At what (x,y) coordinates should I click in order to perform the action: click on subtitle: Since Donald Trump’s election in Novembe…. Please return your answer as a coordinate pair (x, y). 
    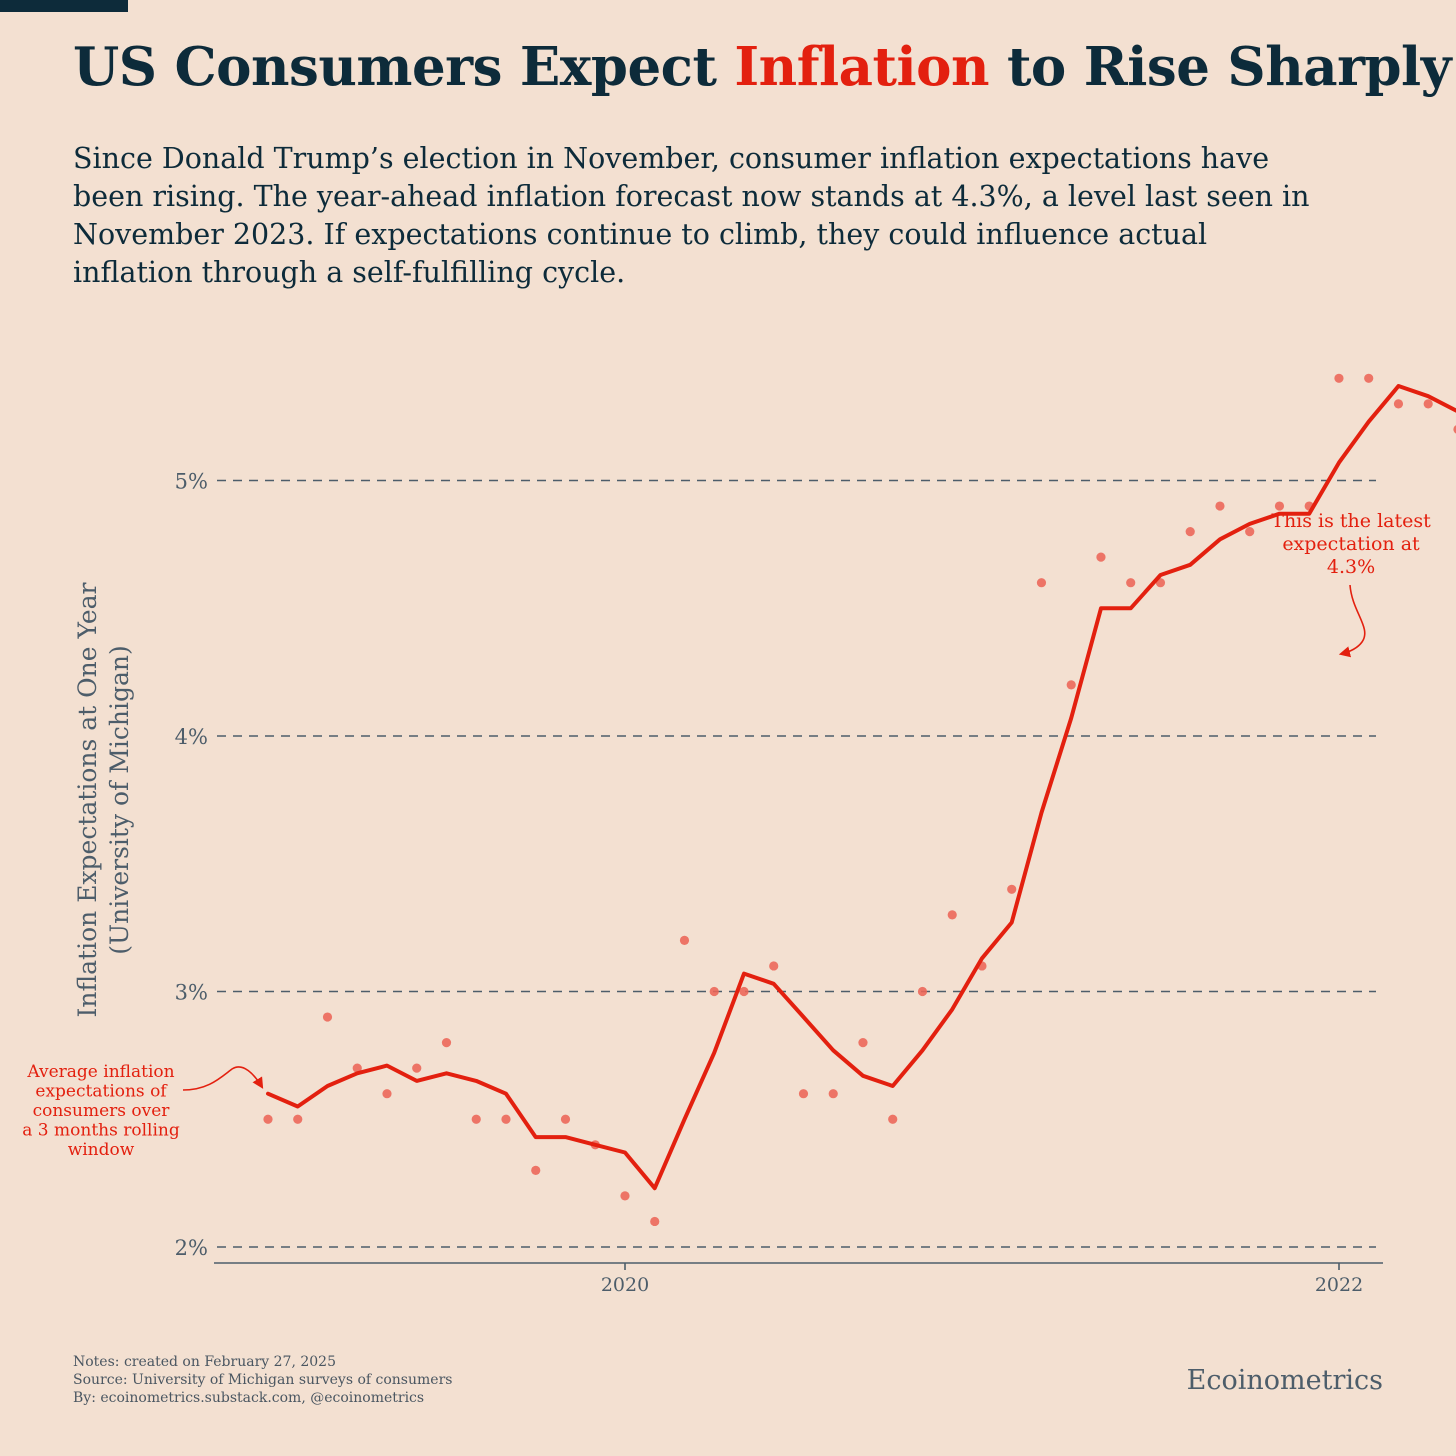
    Looking at the image, I should click on (691, 215).